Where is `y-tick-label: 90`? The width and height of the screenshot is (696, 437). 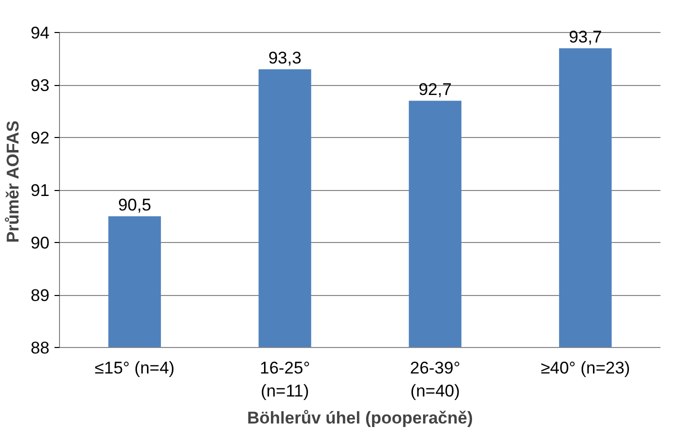 y-tick-label: 90 is located at coordinates (40, 243).